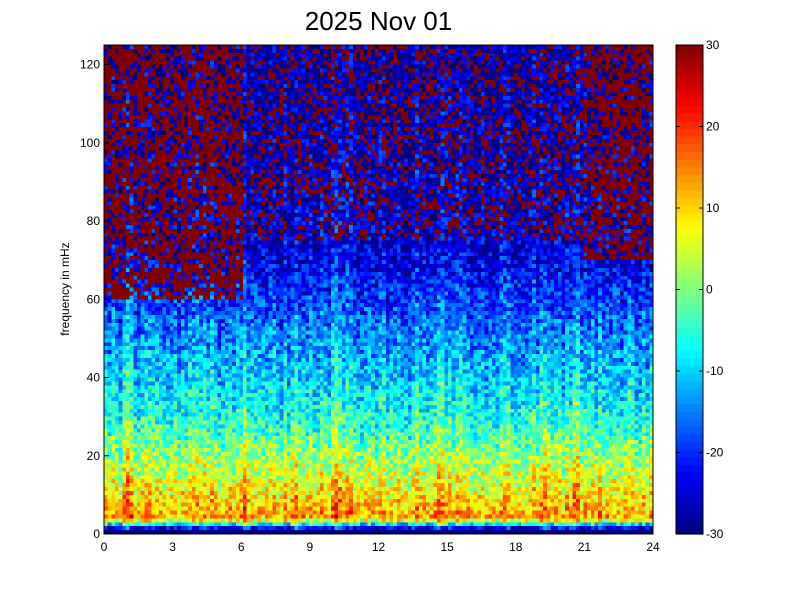 The height and width of the screenshot is (600, 801). I want to click on colorbar-tick-label: -30, so click(715, 534).